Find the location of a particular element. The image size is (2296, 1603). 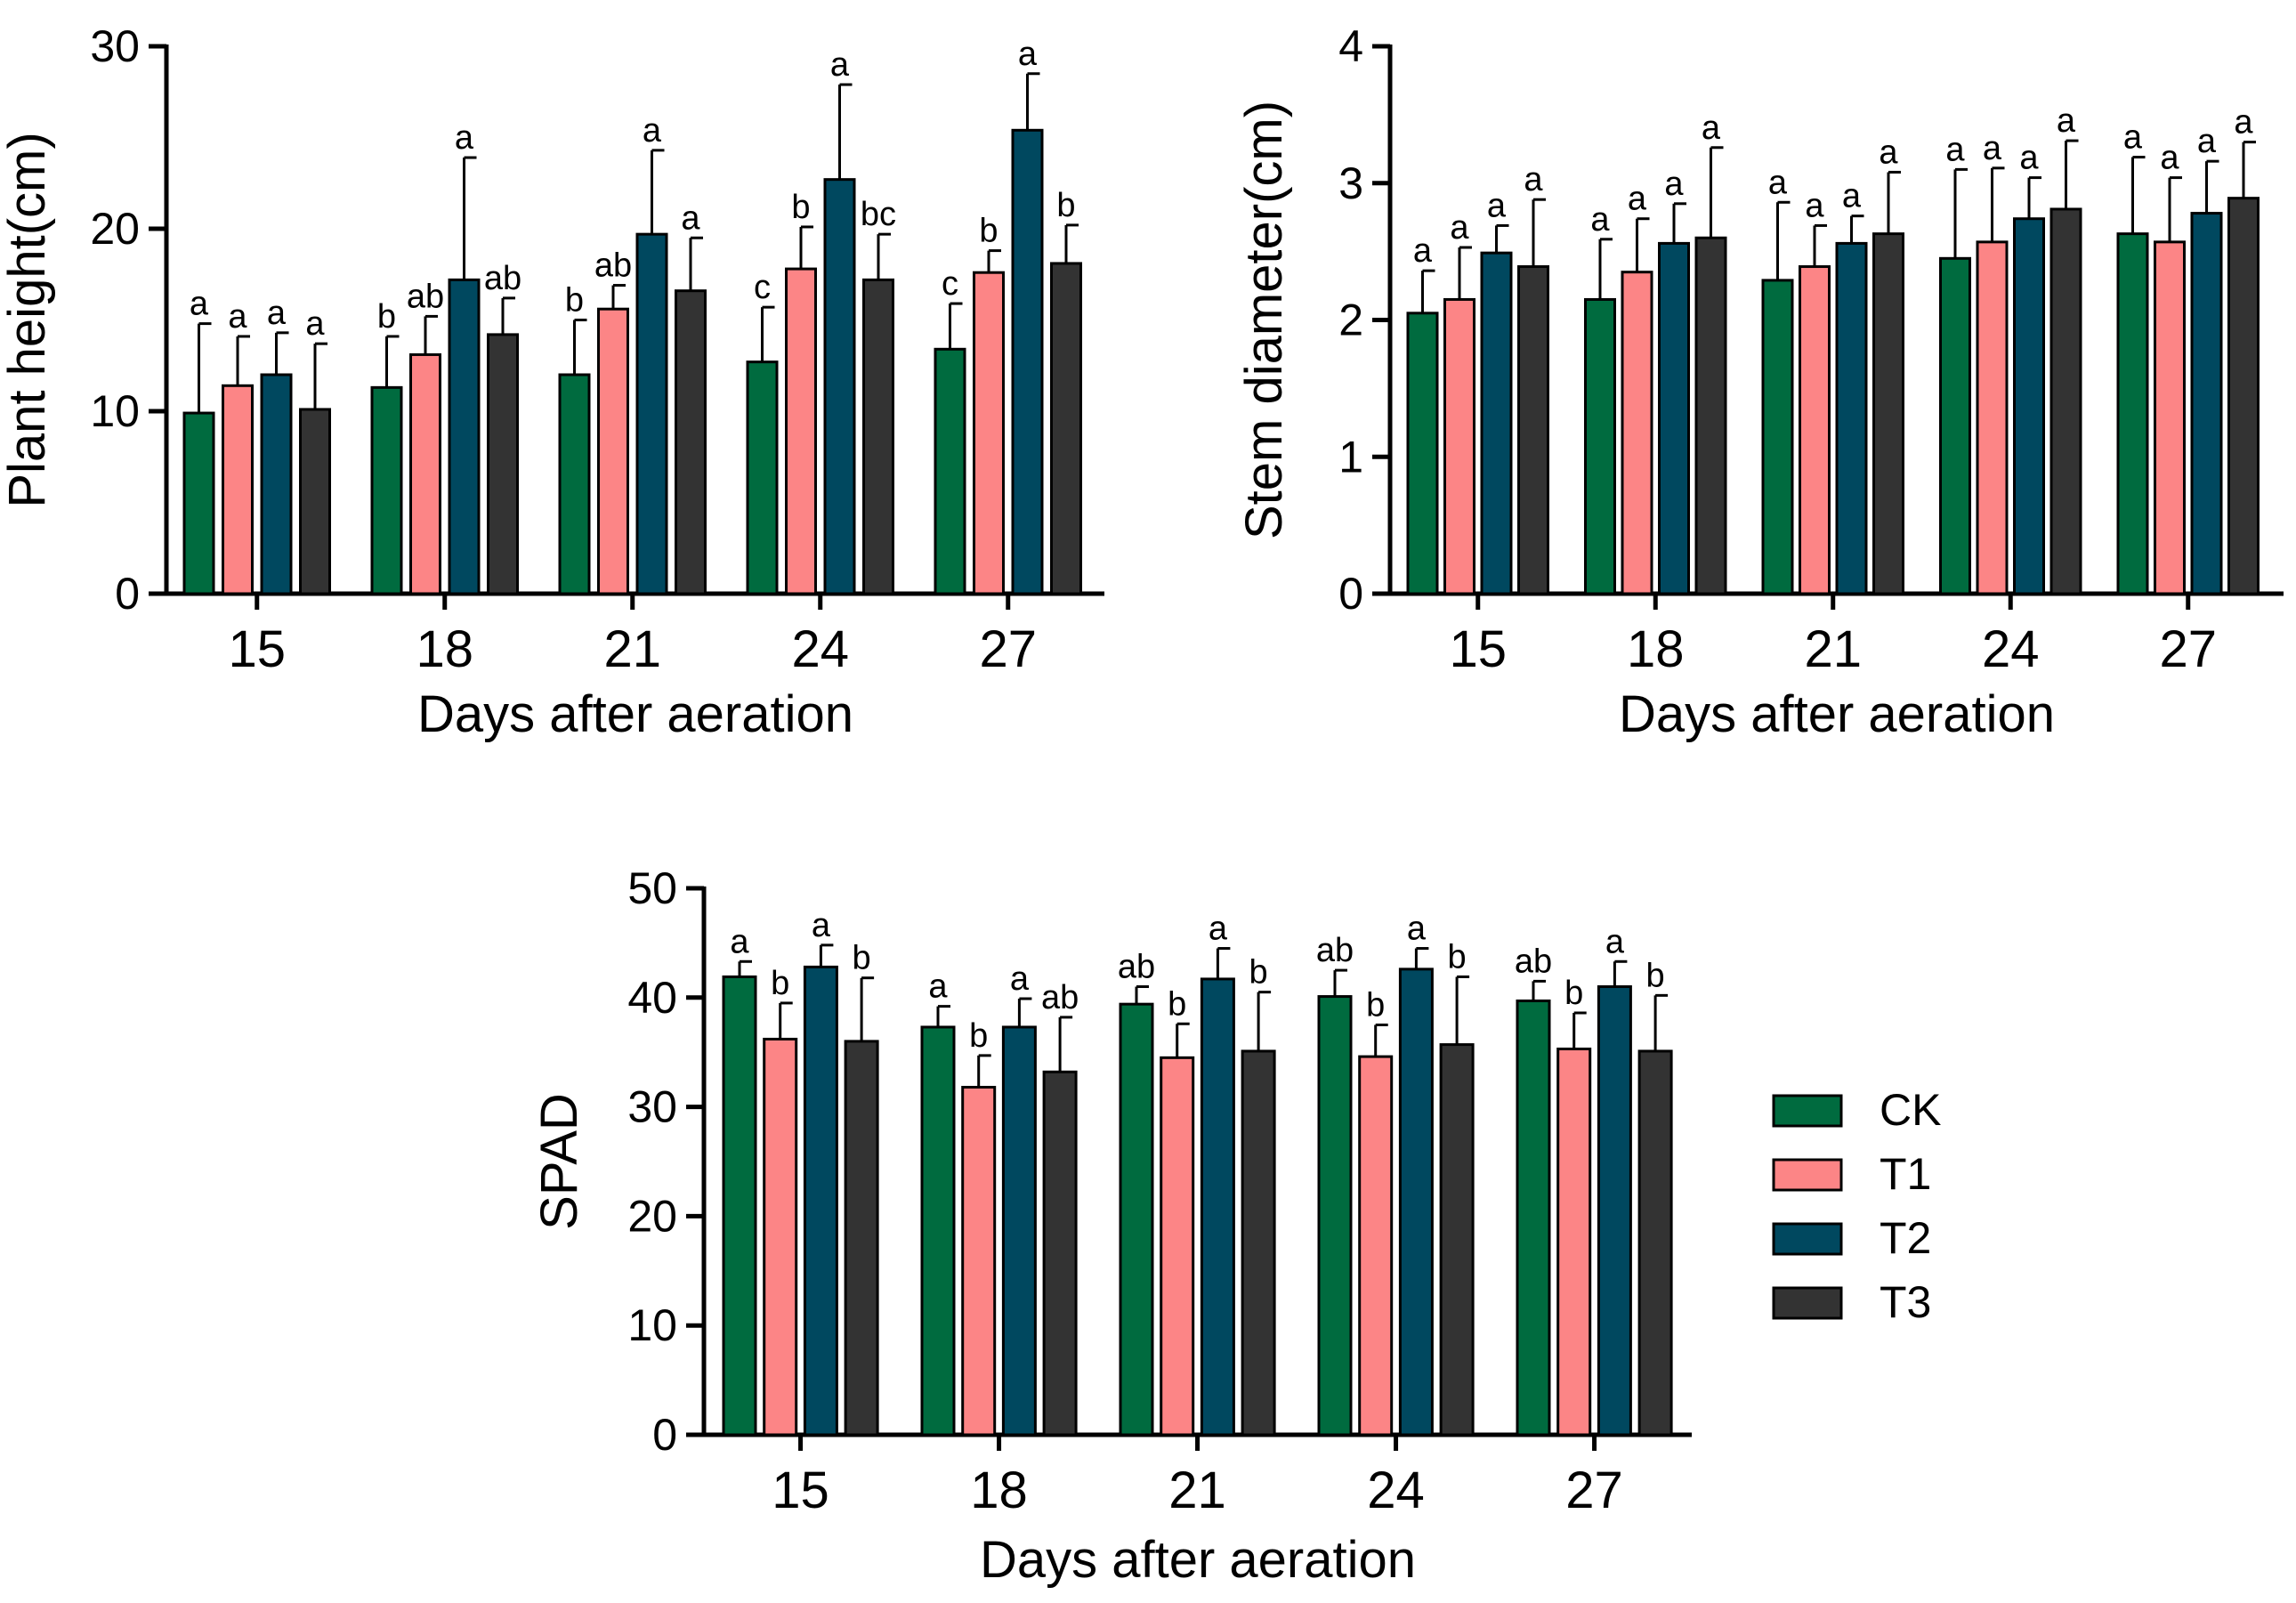

legend-label-t2: T2 is located at coordinates (1905, 1238).